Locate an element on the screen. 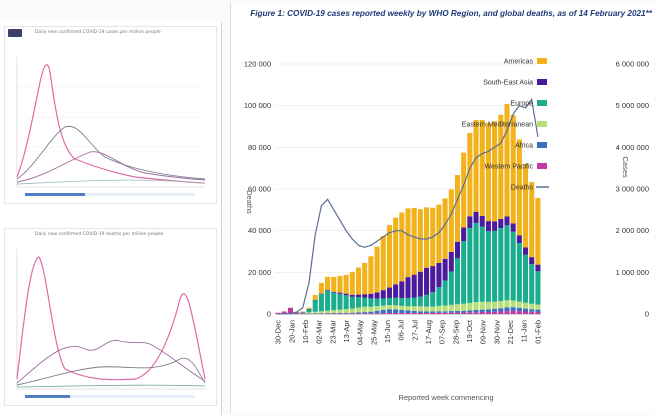 The image size is (655, 415). cases-tick-label: 6 000 000 is located at coordinates (632, 64).